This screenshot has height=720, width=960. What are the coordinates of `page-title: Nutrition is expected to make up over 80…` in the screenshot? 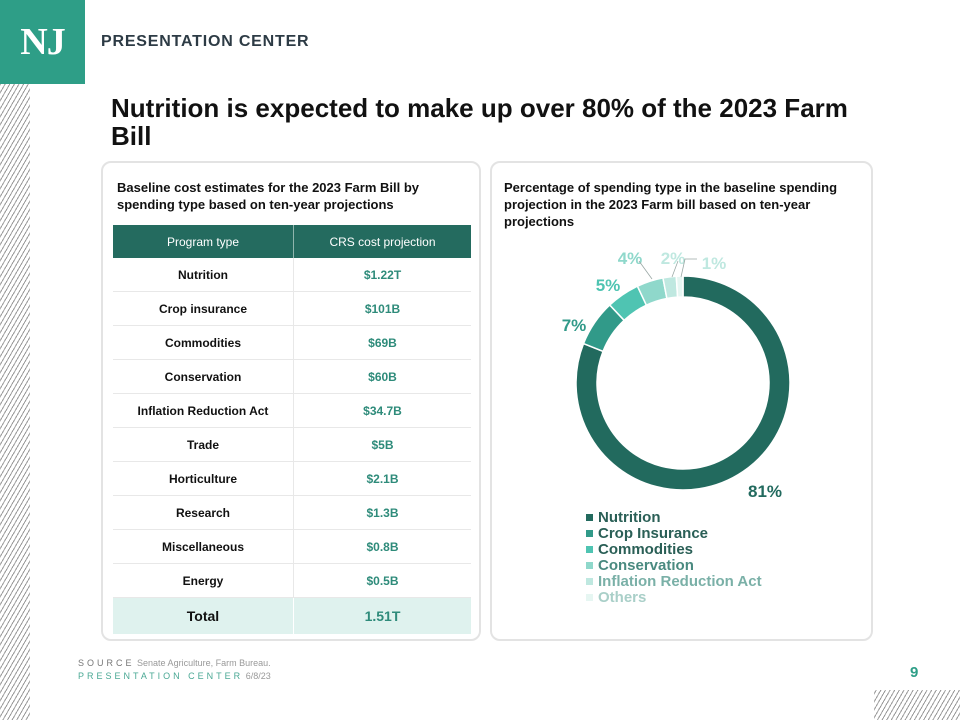 It's located at (479, 122).